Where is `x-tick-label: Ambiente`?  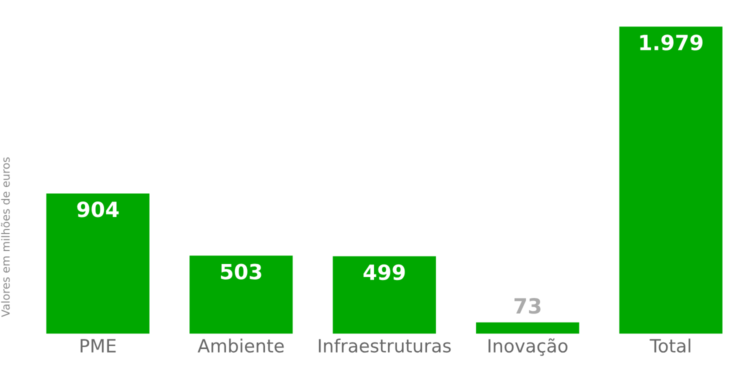 x-tick-label: Ambiente is located at coordinates (241, 345).